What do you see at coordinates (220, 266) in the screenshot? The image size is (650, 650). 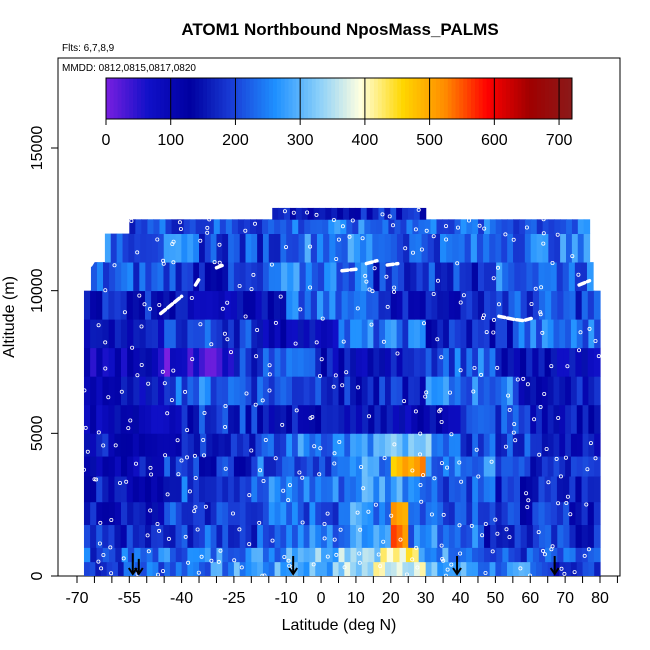 I see `flight-track` at bounding box center [220, 266].